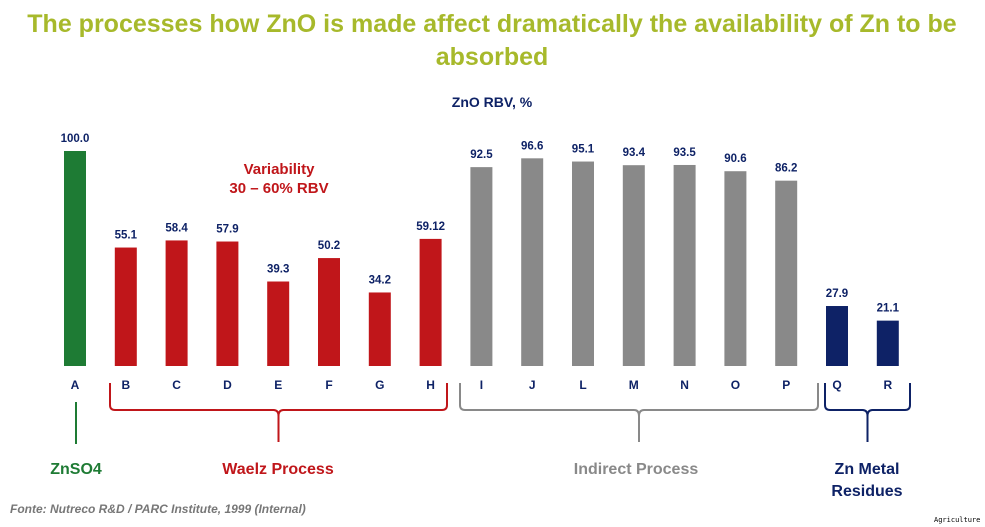 The height and width of the screenshot is (527, 985). What do you see at coordinates (735, 385) in the screenshot?
I see `category-label-O: O` at bounding box center [735, 385].